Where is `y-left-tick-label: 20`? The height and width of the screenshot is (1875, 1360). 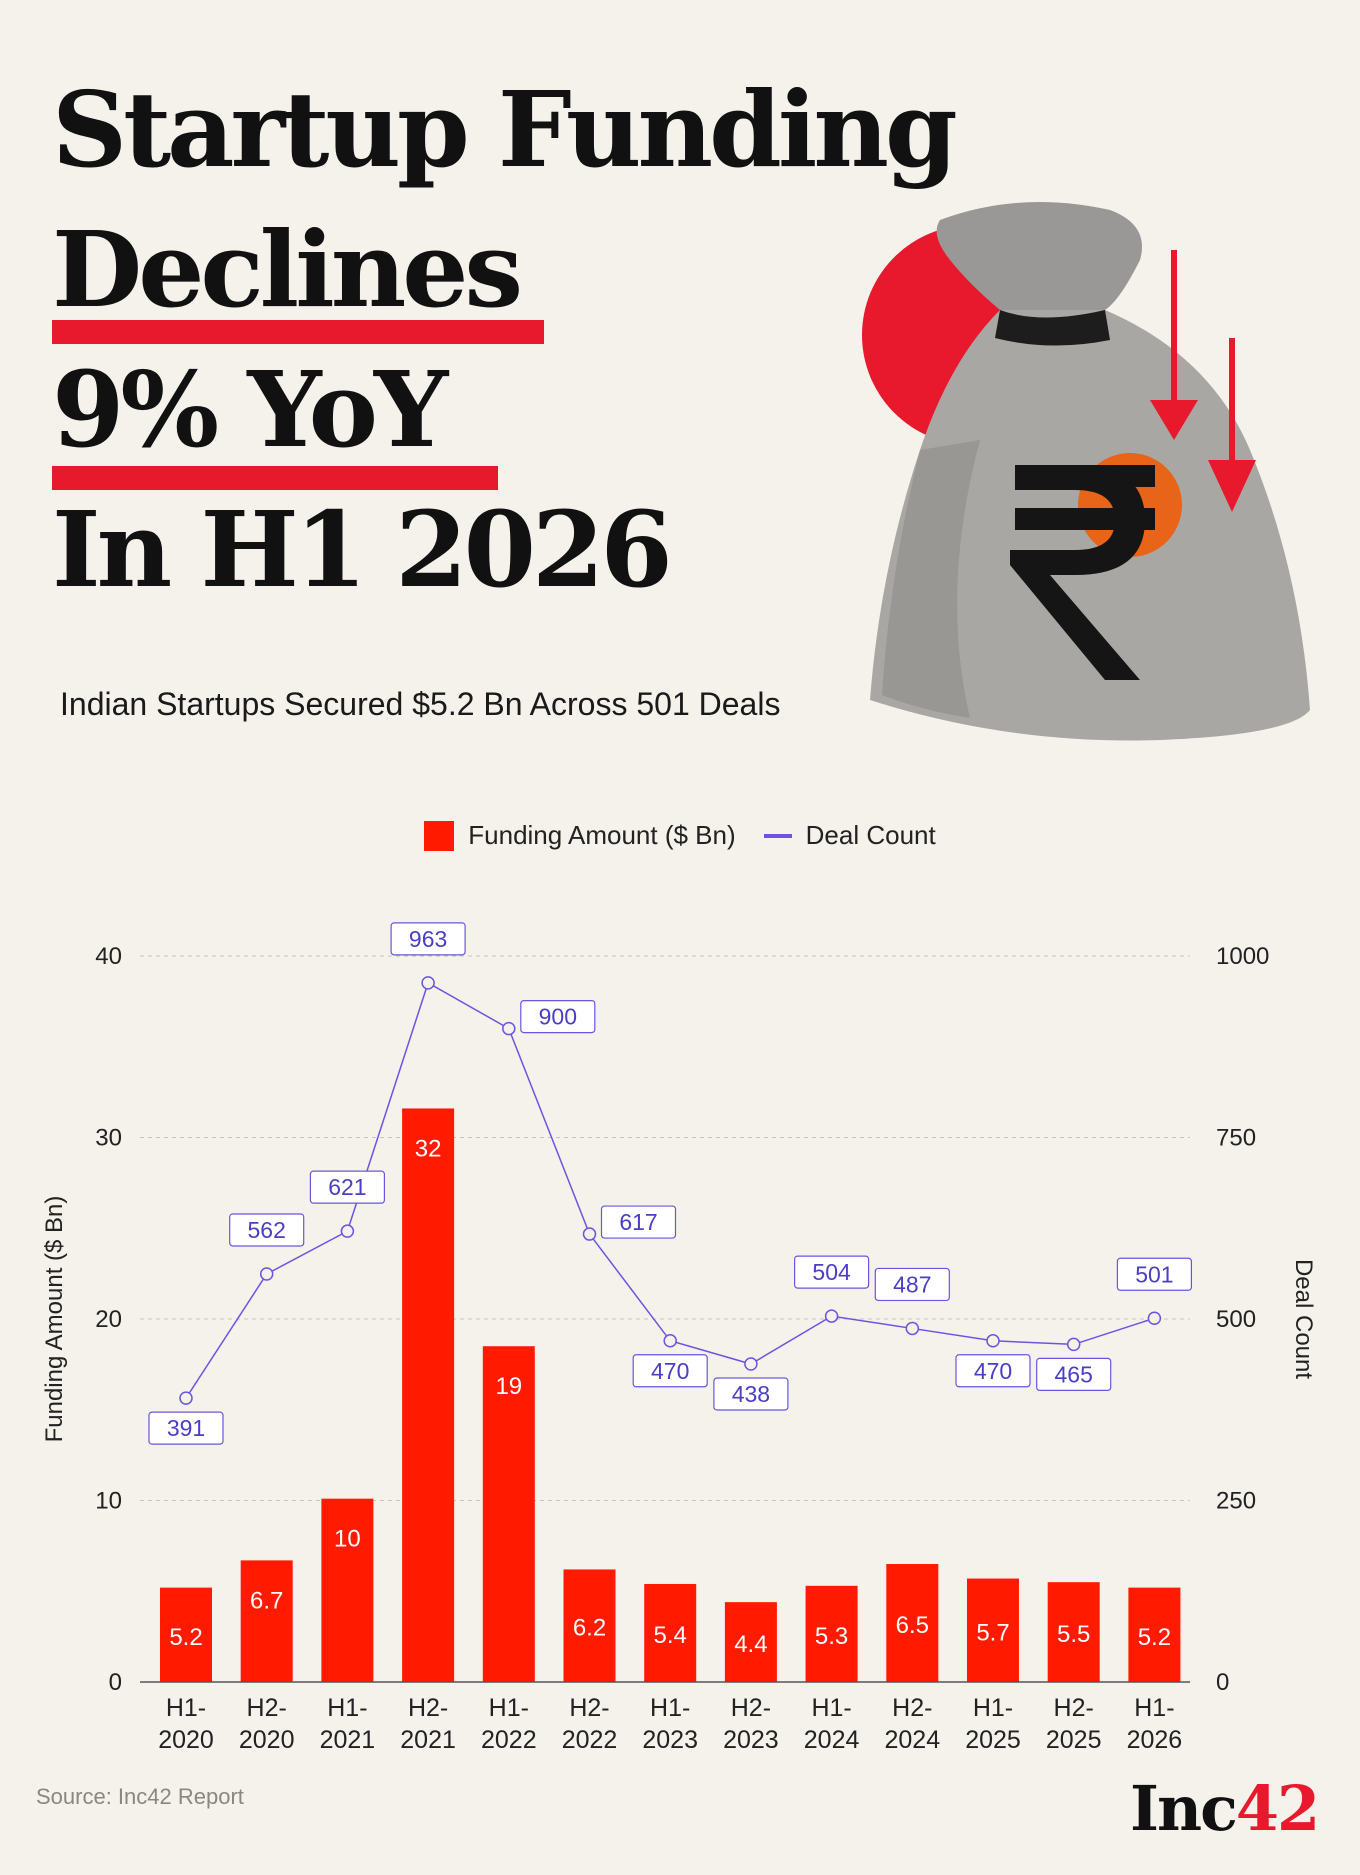 y-left-tick-label: 20 is located at coordinates (108, 1319).